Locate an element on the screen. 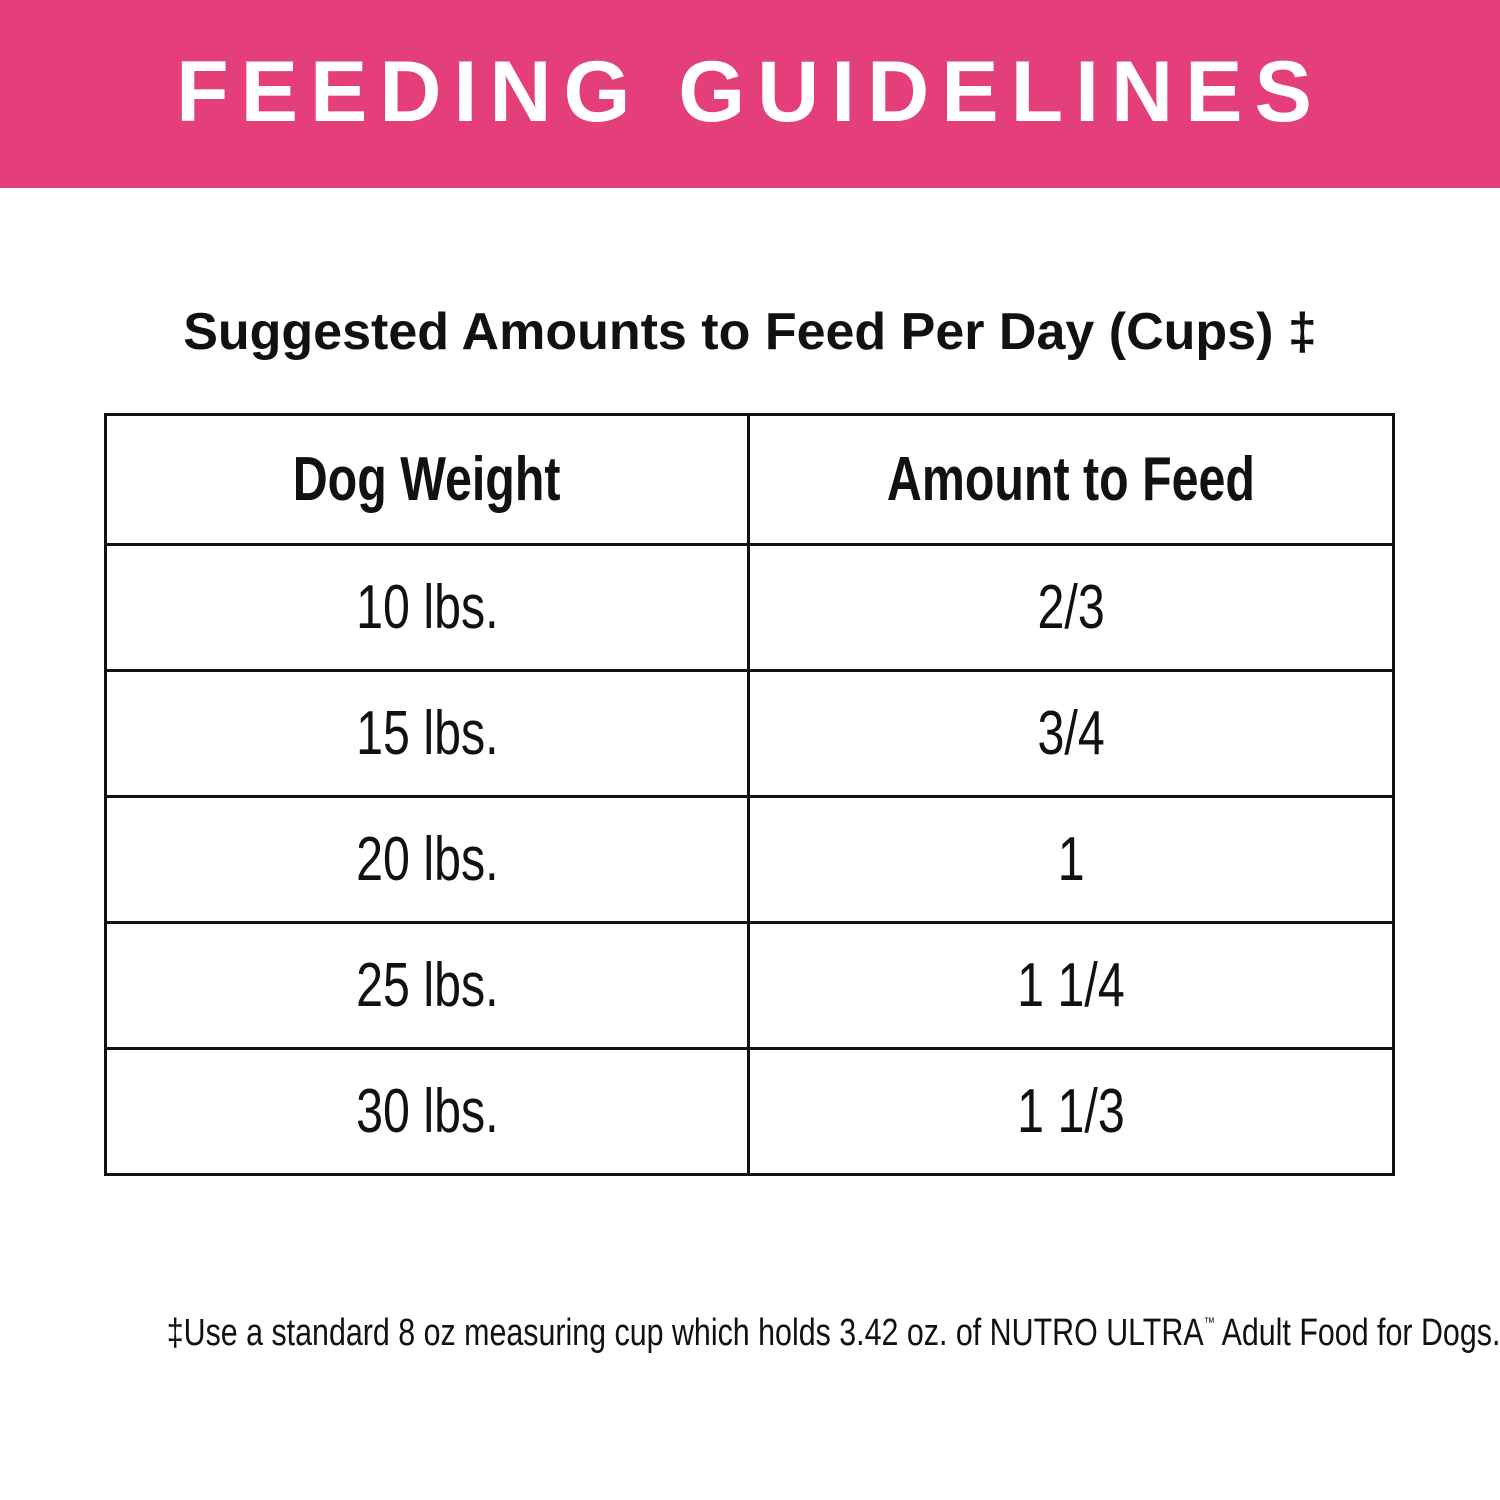  table-row: 10 lbs. 2/3 is located at coordinates (749, 607).